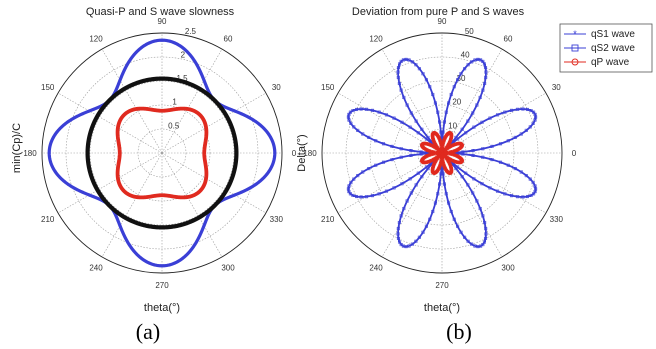  I want to click on angle-tick-label: 90, so click(442, 21).